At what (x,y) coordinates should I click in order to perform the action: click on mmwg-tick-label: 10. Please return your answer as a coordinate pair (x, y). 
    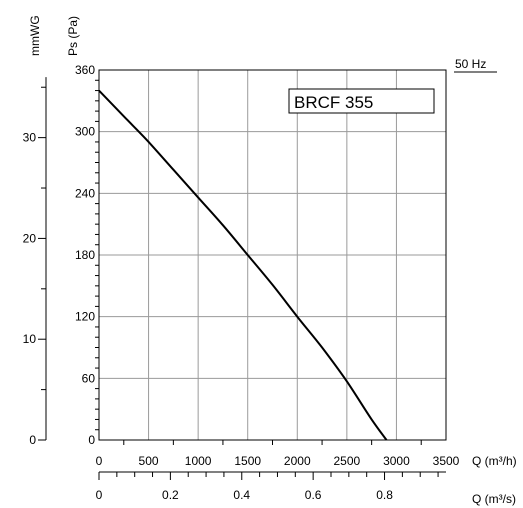
    Looking at the image, I should click on (30, 339).